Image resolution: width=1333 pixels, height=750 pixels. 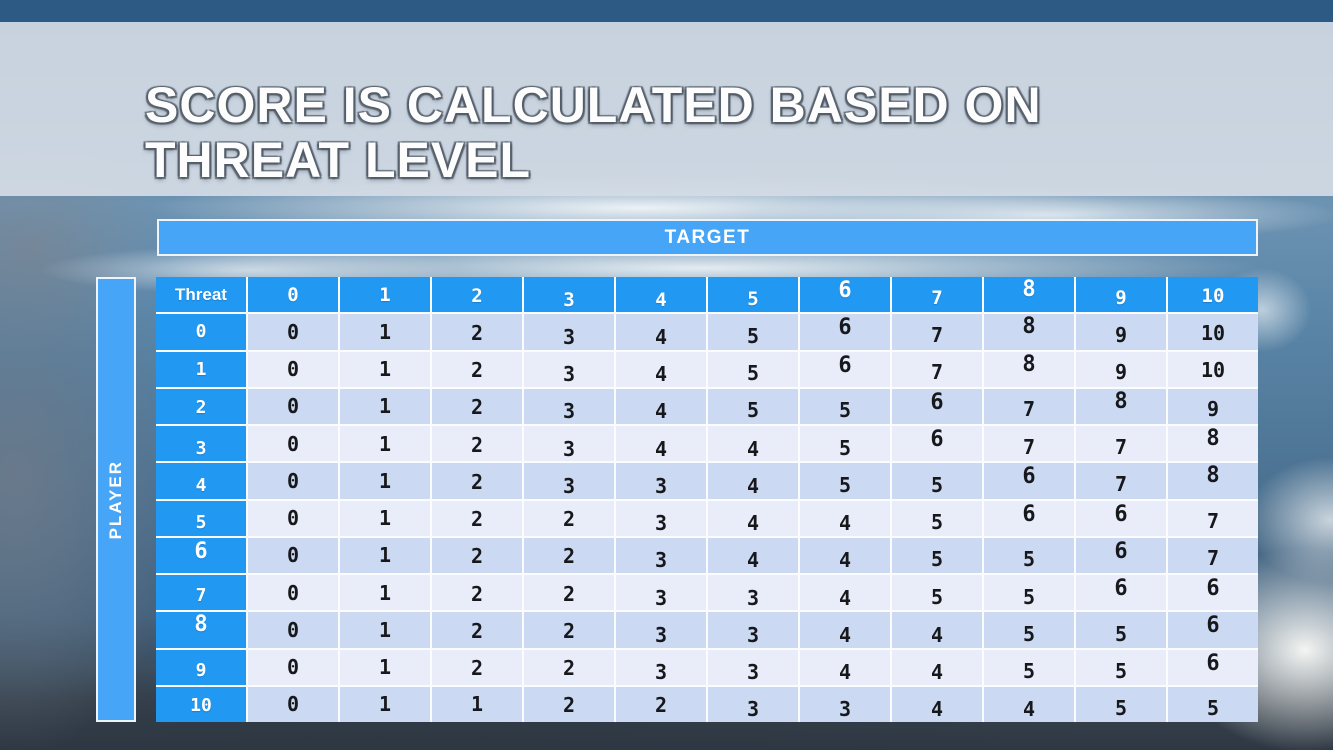 What do you see at coordinates (1121, 671) in the screenshot?
I see `score-cell-r9-c9-text: 5` at bounding box center [1121, 671].